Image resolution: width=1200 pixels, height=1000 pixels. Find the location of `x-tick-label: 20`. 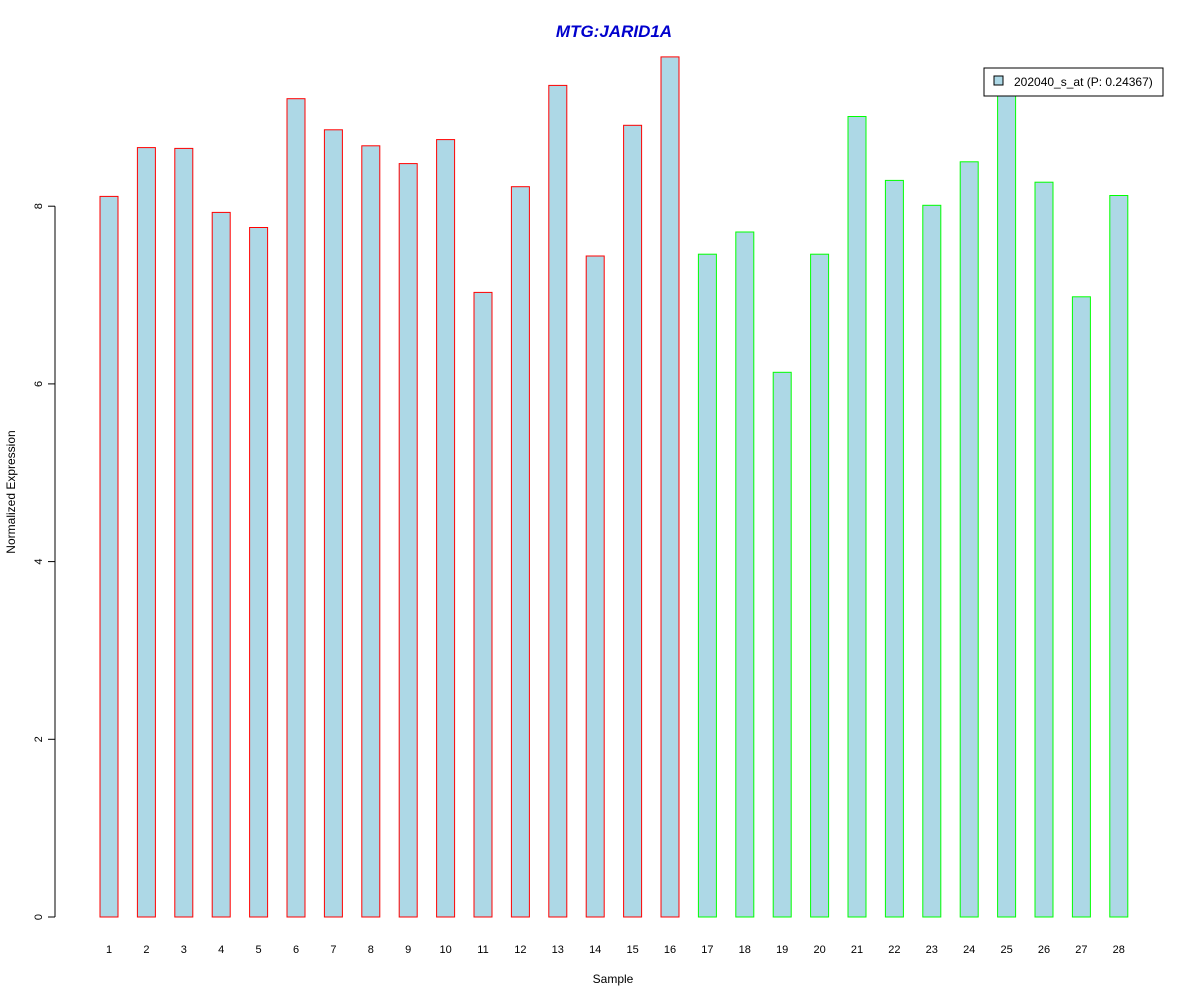

x-tick-label: 20 is located at coordinates (819, 950).